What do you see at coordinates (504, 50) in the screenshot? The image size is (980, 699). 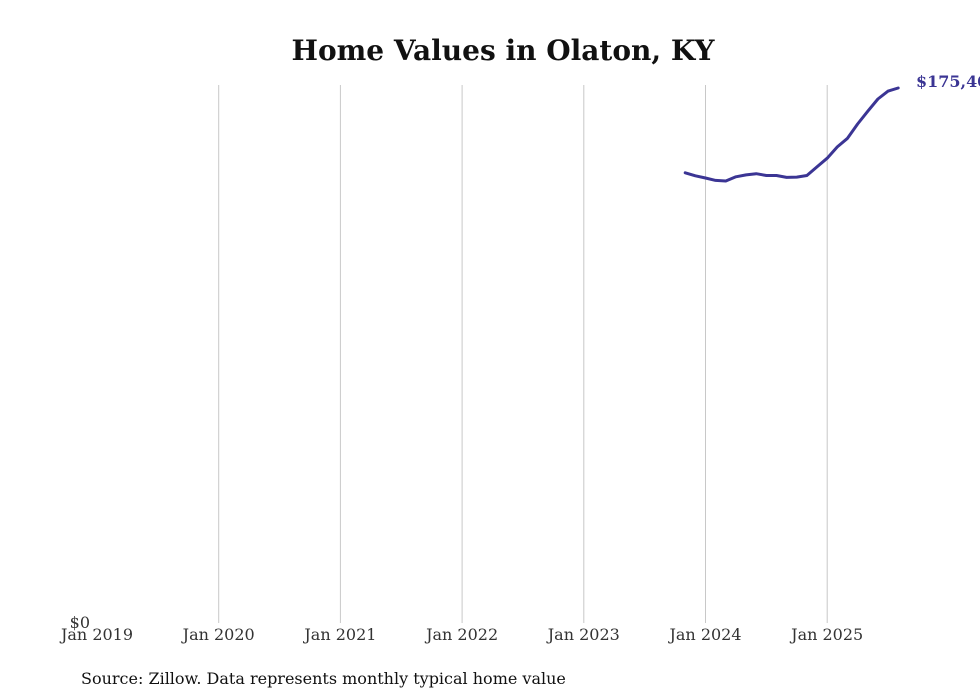 I see `chart-title: Home Values in Olaton, KY` at bounding box center [504, 50].